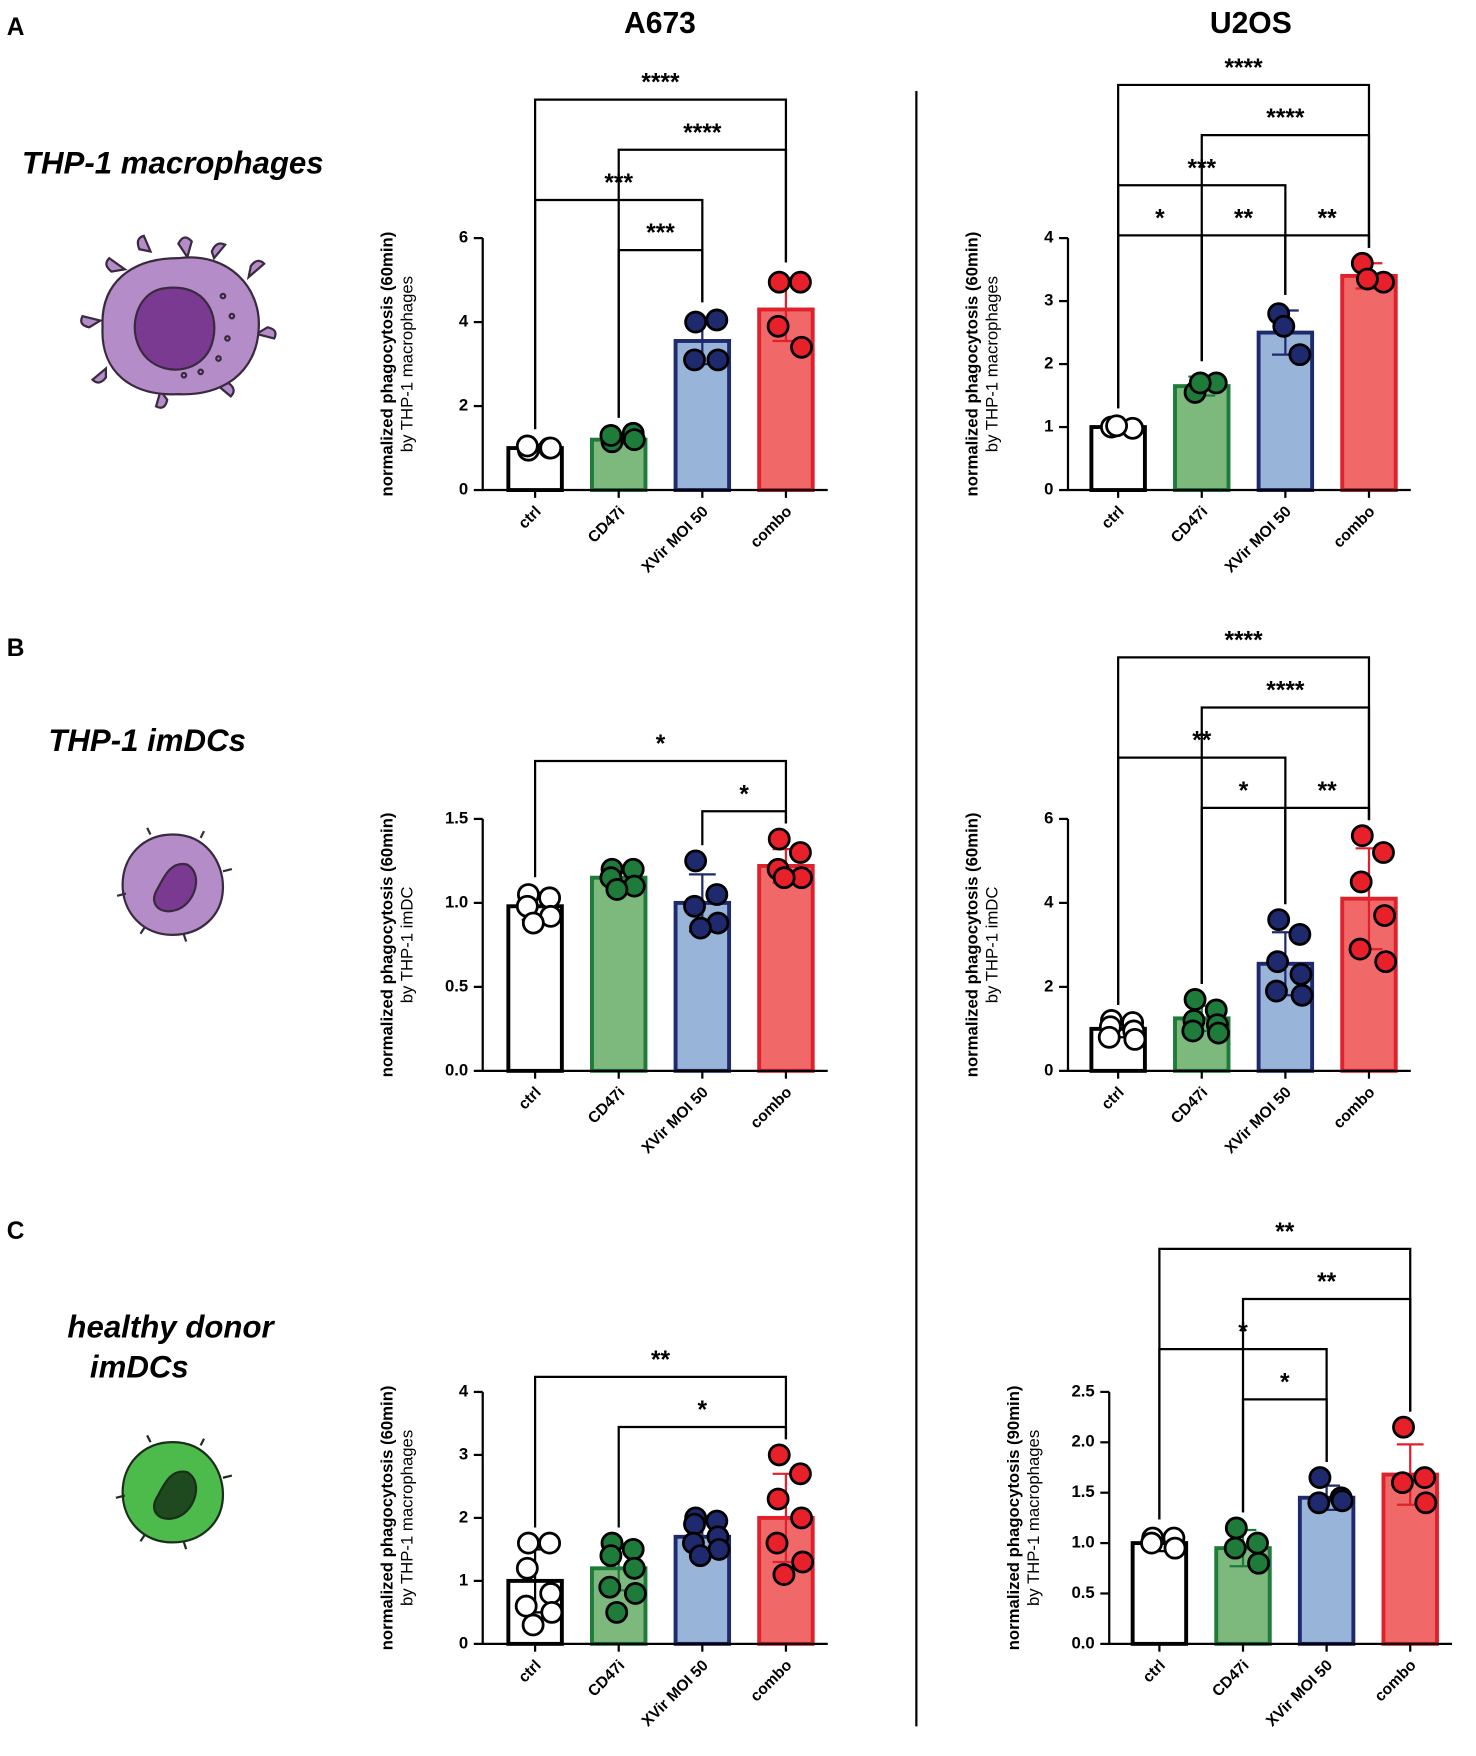 The image size is (1476, 1756). I want to click on y-axis-label: normalized phagocytosis (90min), so click(1013, 1518).